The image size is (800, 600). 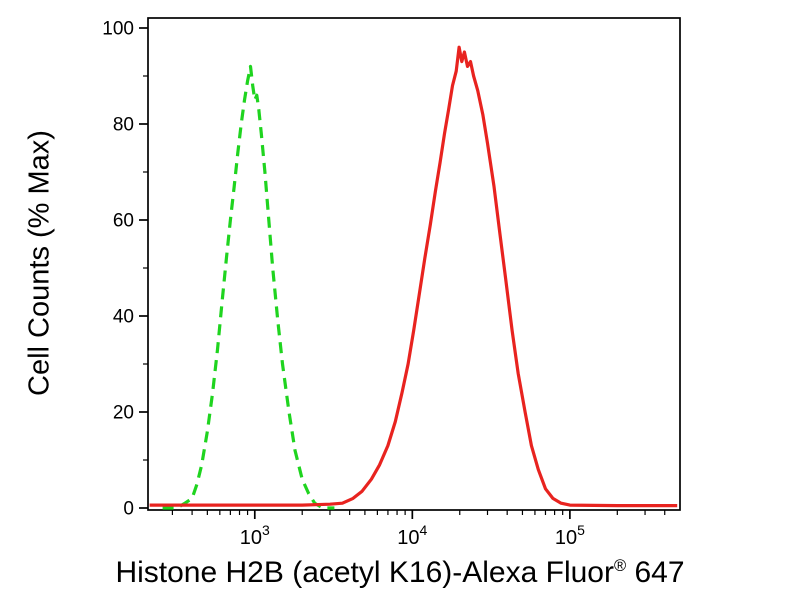 What do you see at coordinates (255, 535) in the screenshot?
I see `x-tick-label: 10³` at bounding box center [255, 535].